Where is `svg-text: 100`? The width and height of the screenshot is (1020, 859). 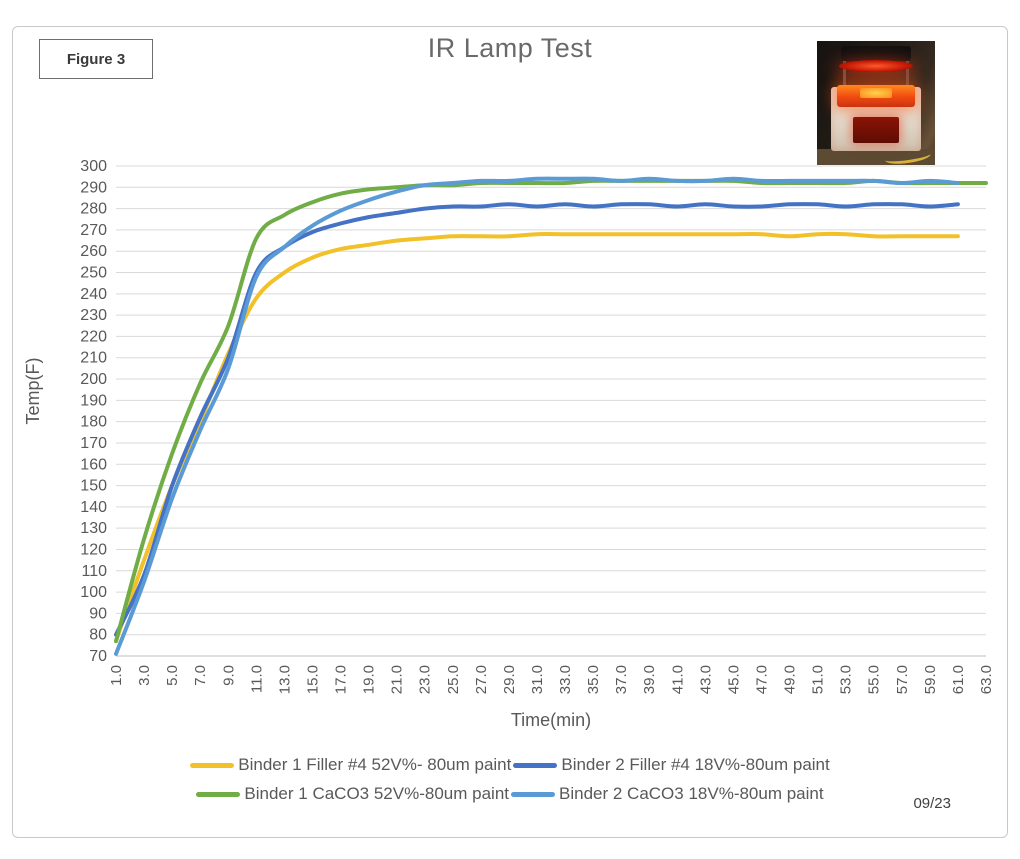 svg-text: 100 is located at coordinates (93, 592).